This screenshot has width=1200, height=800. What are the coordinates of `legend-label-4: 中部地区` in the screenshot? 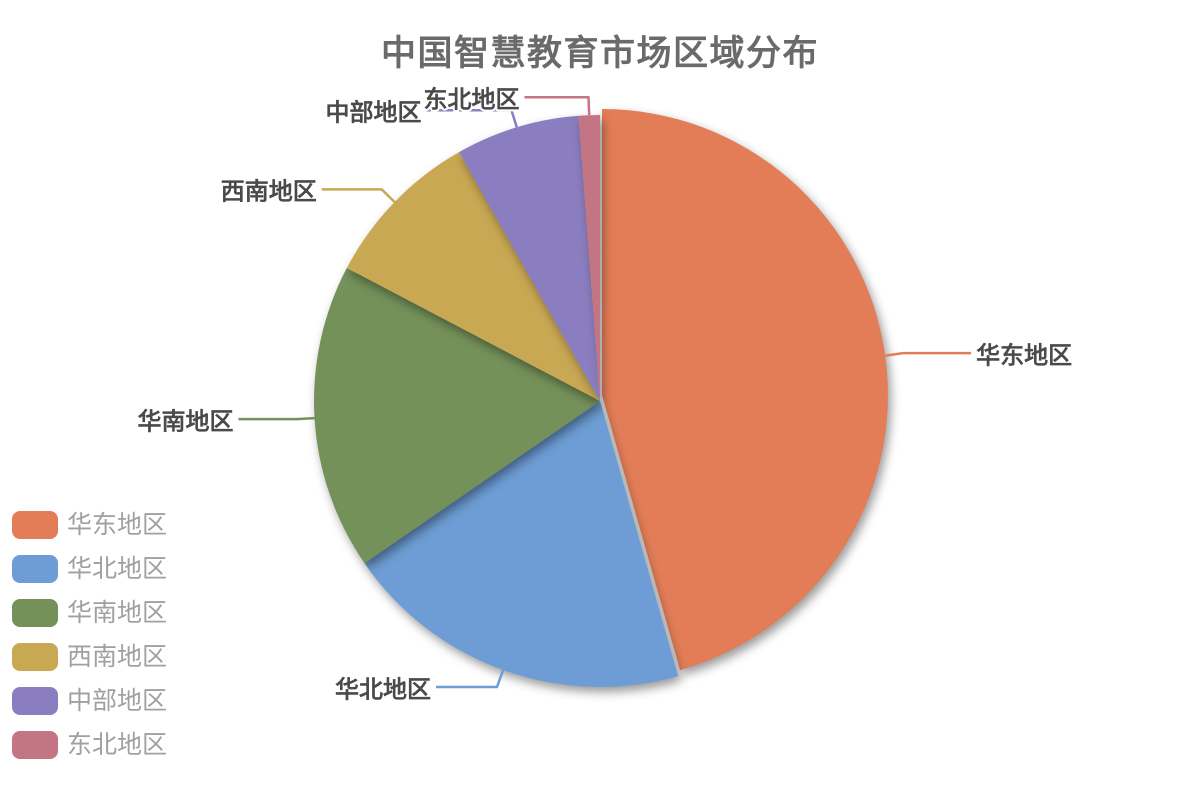 It's located at (117, 701).